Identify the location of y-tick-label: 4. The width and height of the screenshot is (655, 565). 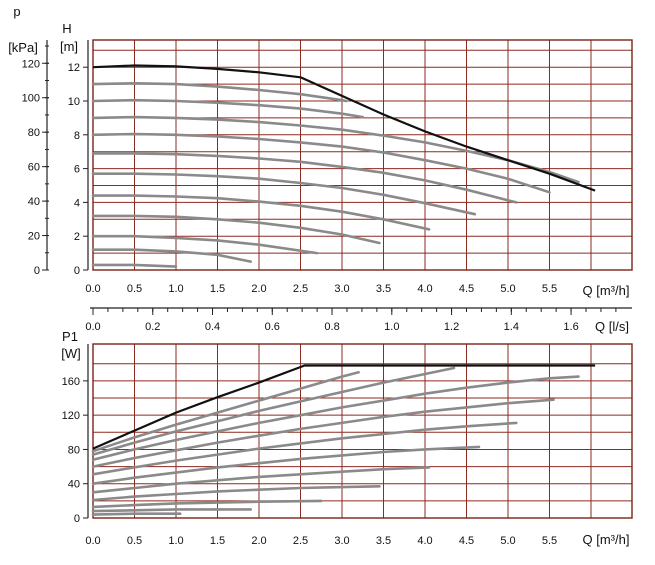
(77, 203).